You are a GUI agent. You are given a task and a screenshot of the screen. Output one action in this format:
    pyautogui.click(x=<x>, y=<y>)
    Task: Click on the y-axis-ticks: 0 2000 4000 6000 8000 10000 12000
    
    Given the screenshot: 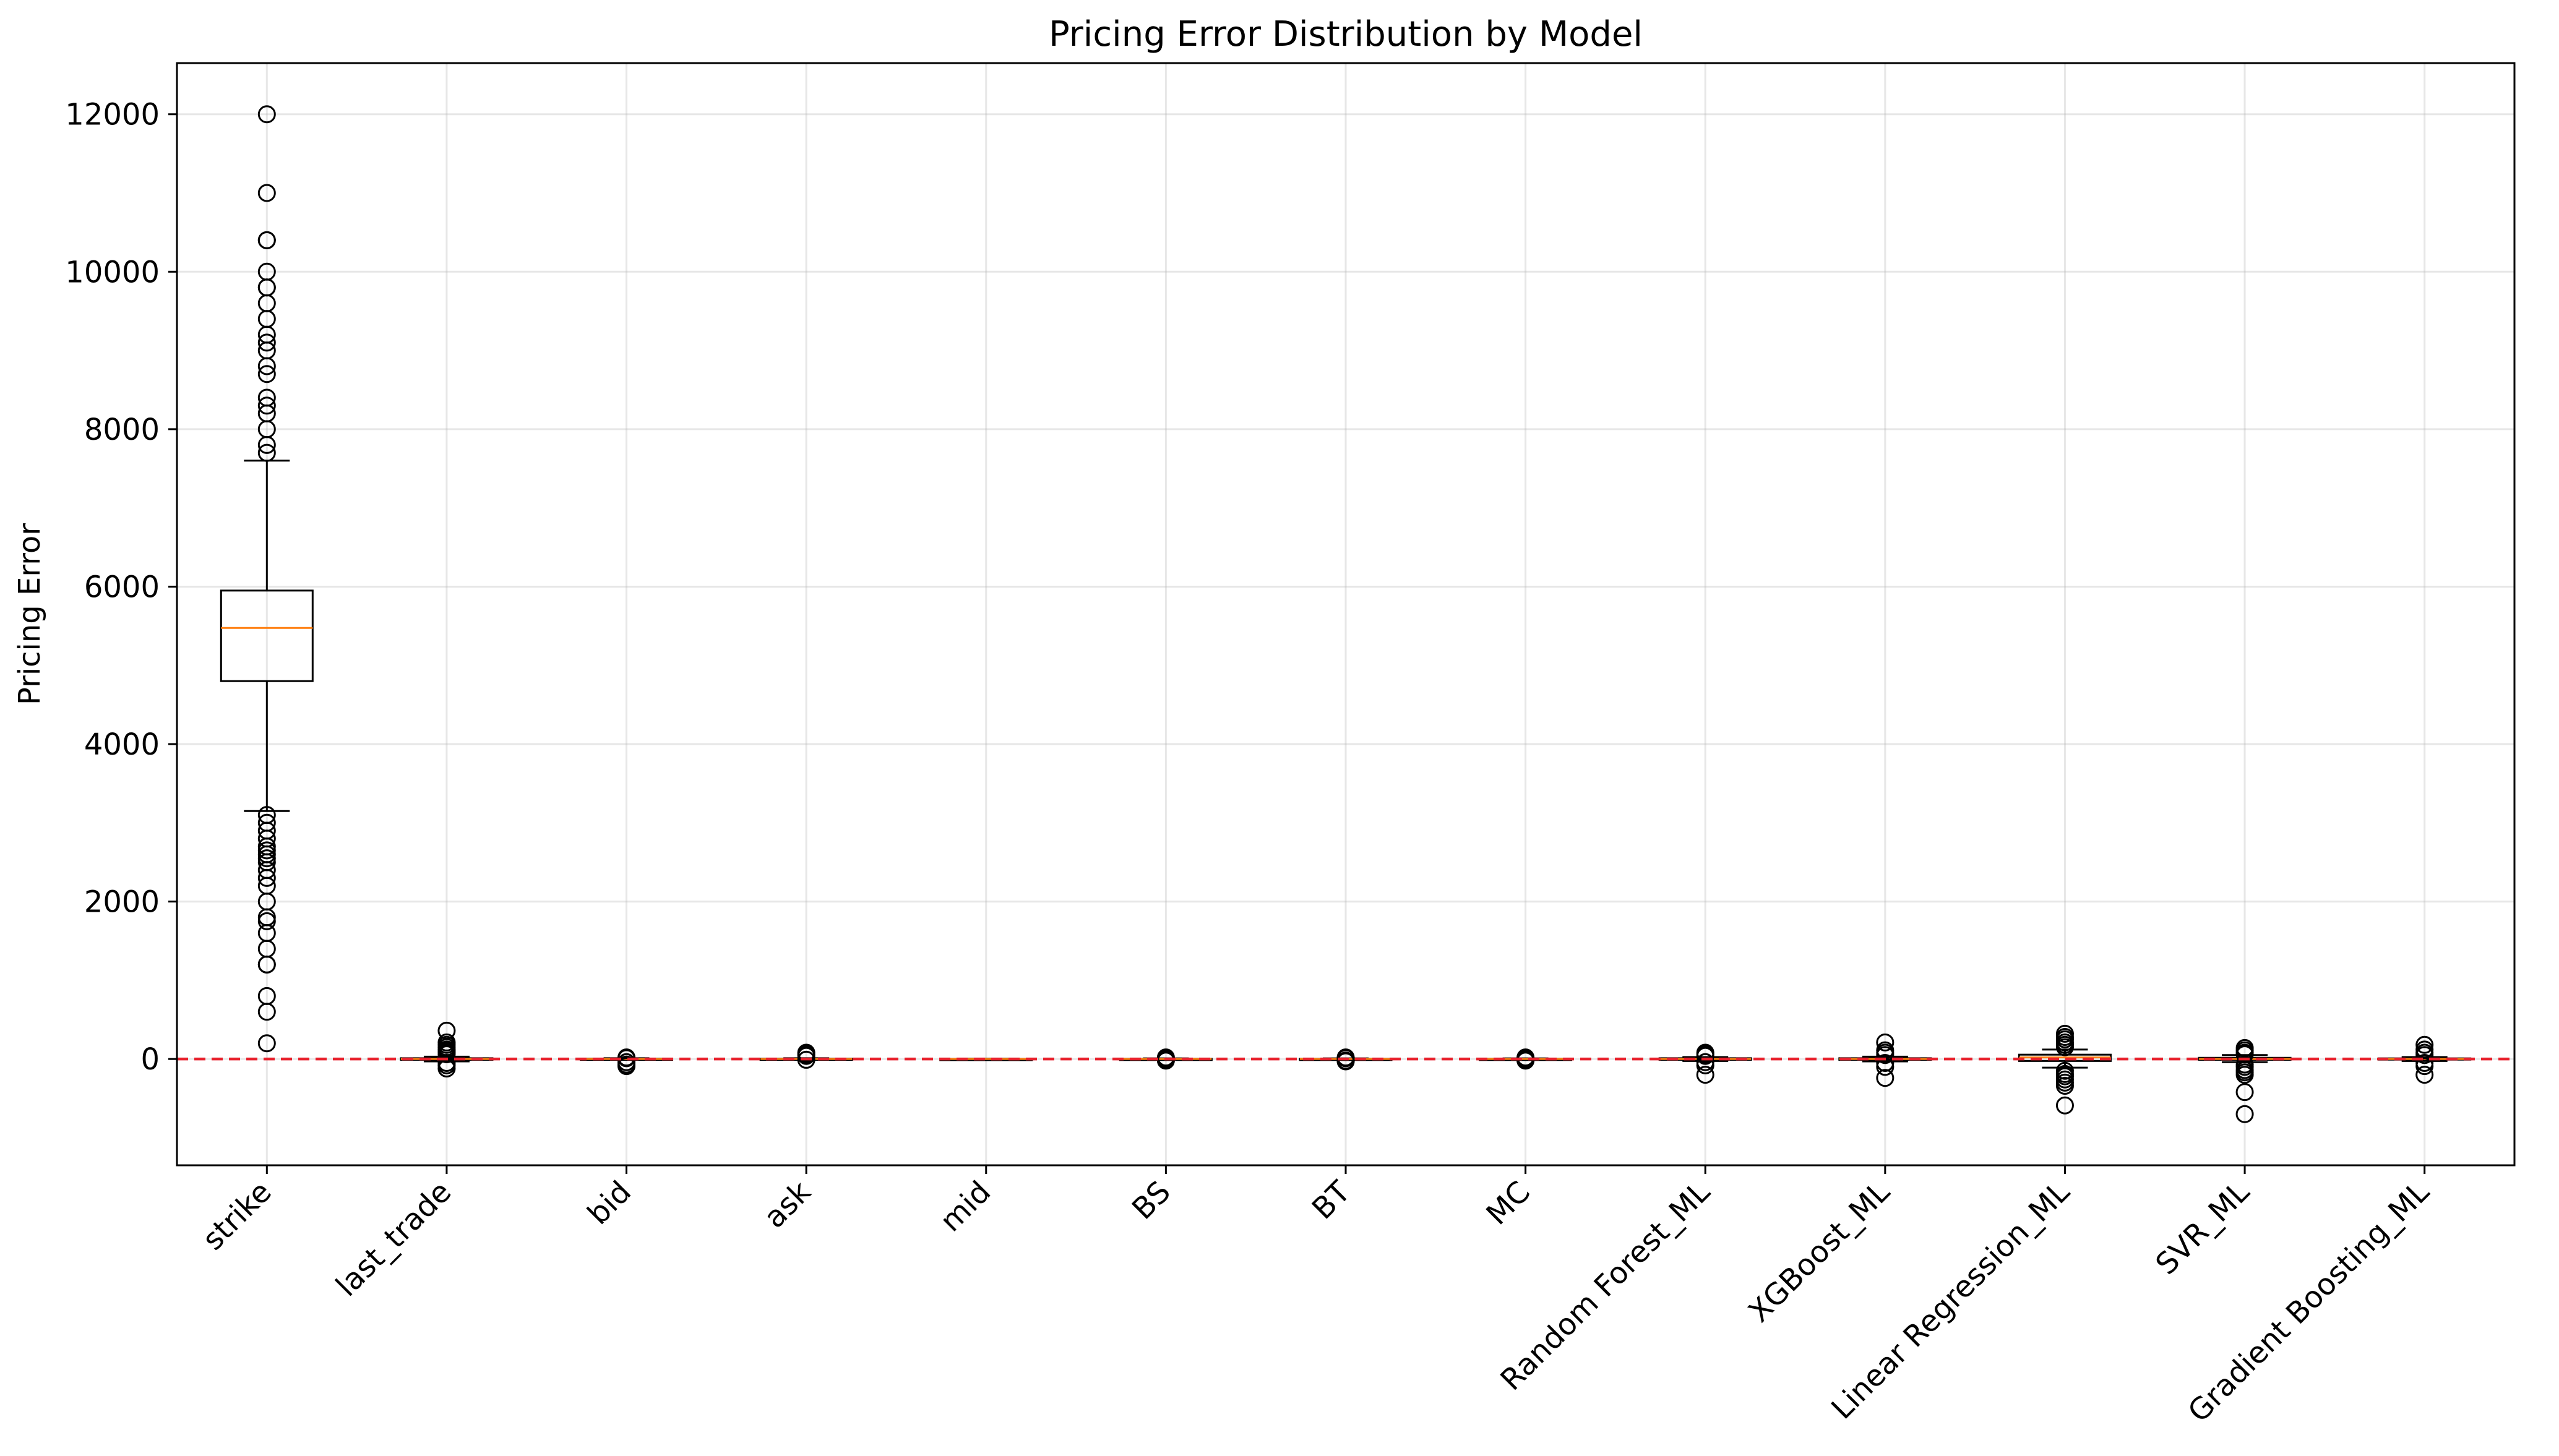 What is the action you would take?
    pyautogui.click(x=121, y=587)
    